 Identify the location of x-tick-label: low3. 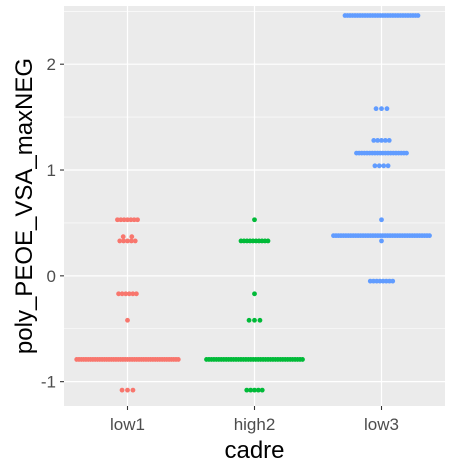
(381, 424).